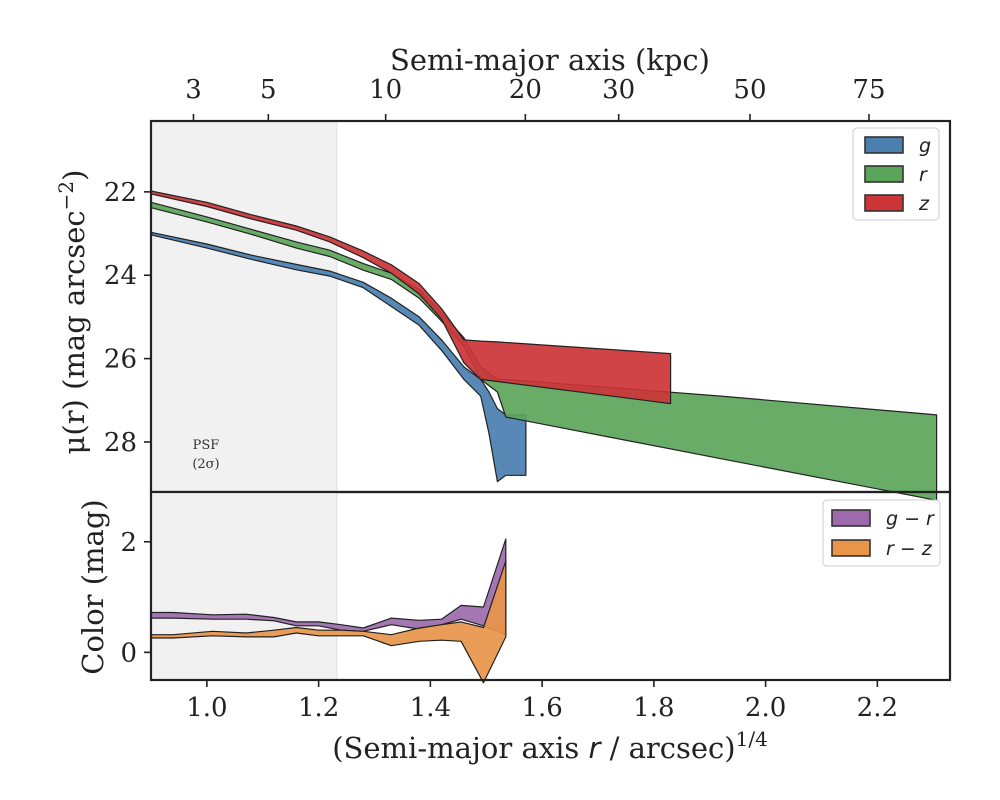 This screenshot has width=1000, height=800. Describe the element at coordinates (385, 90) in the screenshot. I see `top-kpc-tick-label: 10` at that location.